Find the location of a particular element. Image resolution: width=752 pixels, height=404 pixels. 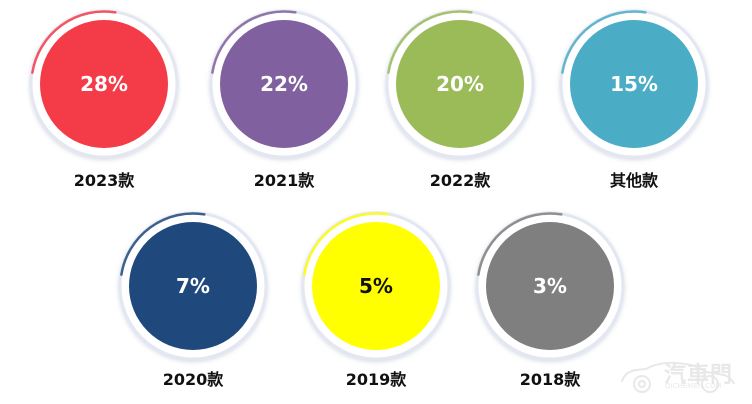

bubble-value-label: 28% is located at coordinates (104, 84).